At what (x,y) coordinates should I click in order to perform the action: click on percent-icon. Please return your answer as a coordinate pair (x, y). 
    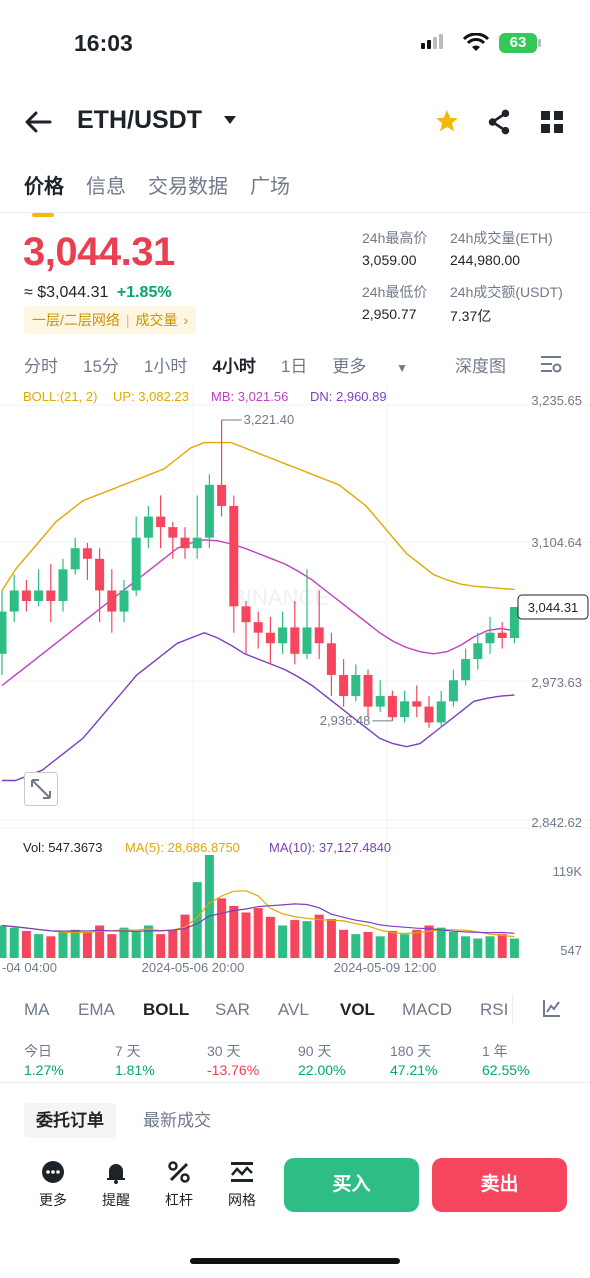
    Looking at the image, I should click on (179, 1172).